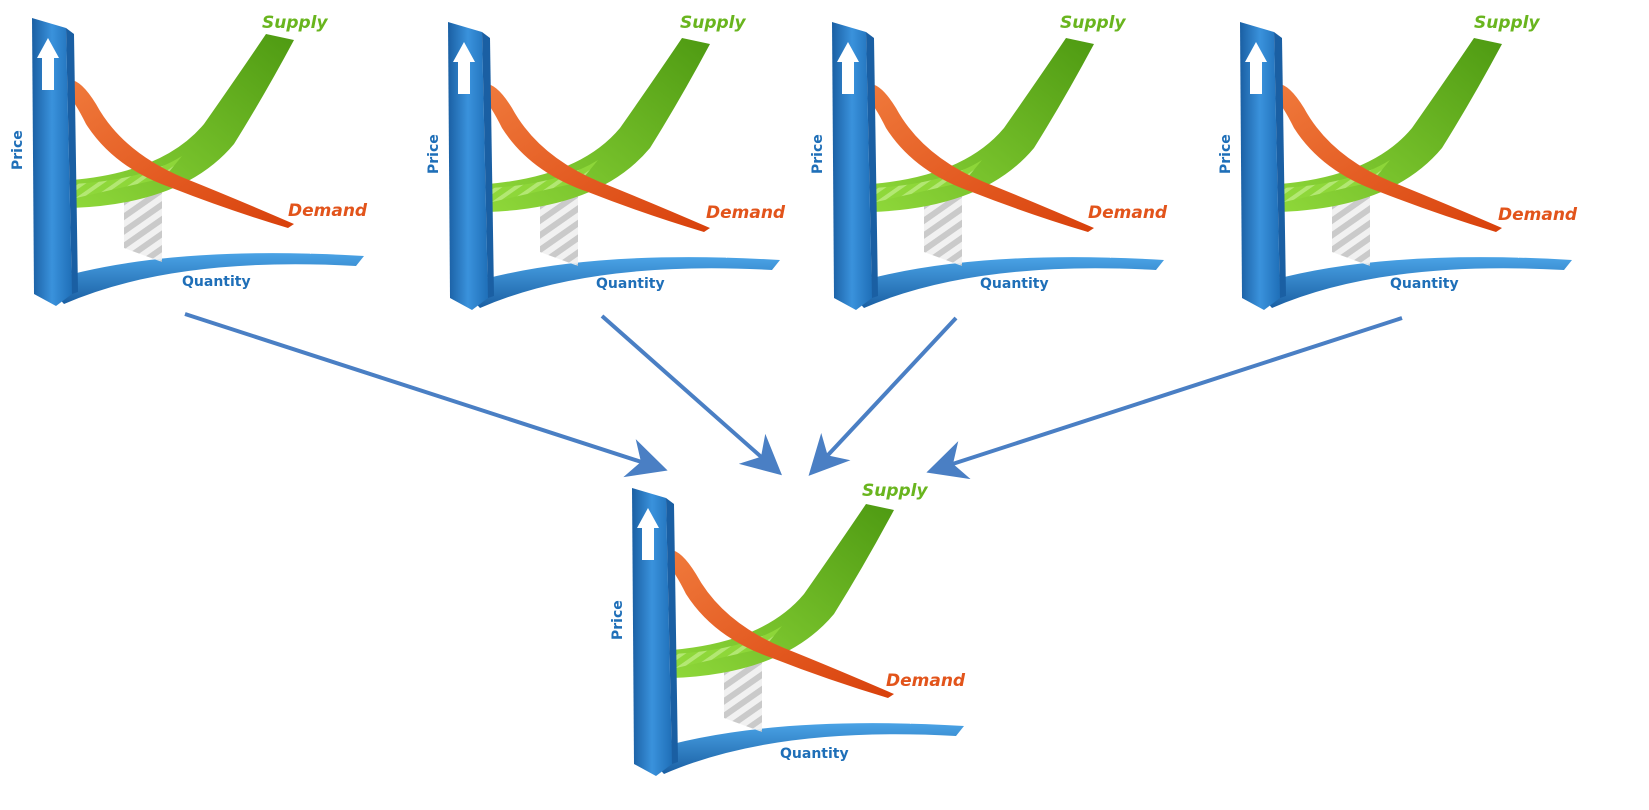  I want to click on source-chart-2: Price Quantity Supply Demand, so click(606, 161).